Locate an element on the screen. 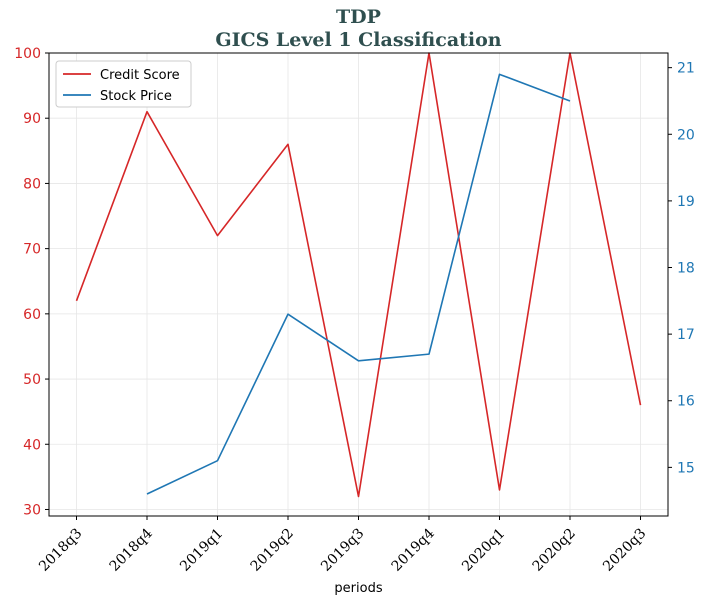 Image resolution: width=707 pixels, height=605 pixels. x-axis-label: periods is located at coordinates (358, 588).